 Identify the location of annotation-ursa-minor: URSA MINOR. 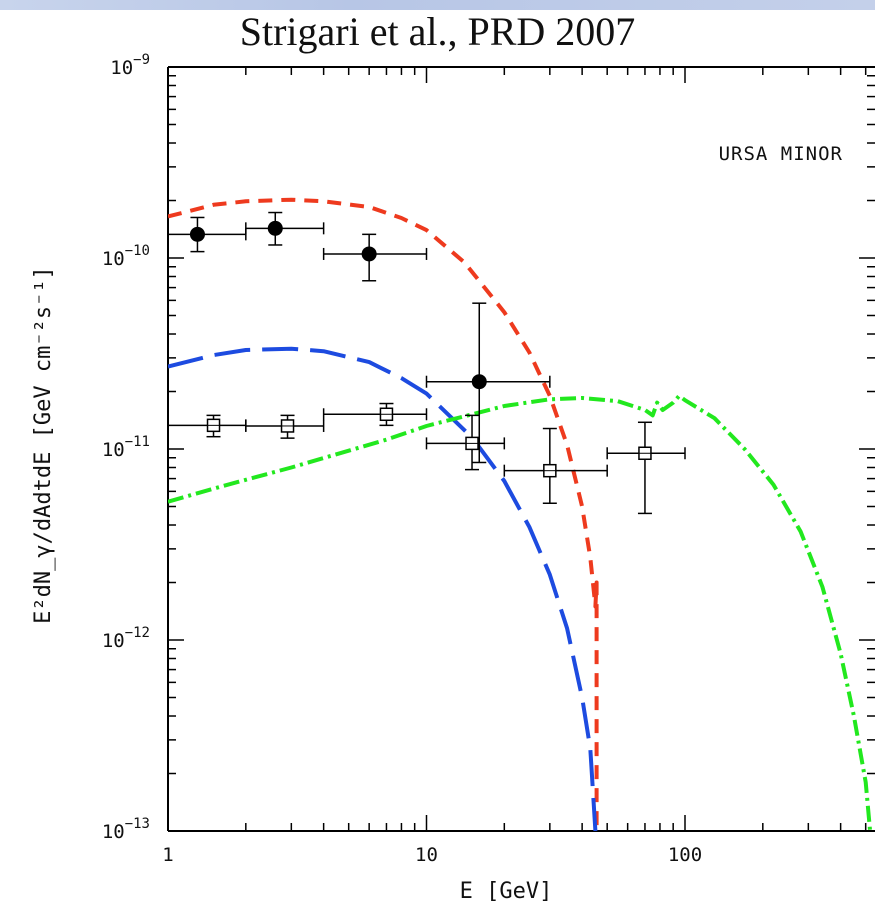
(781, 154).